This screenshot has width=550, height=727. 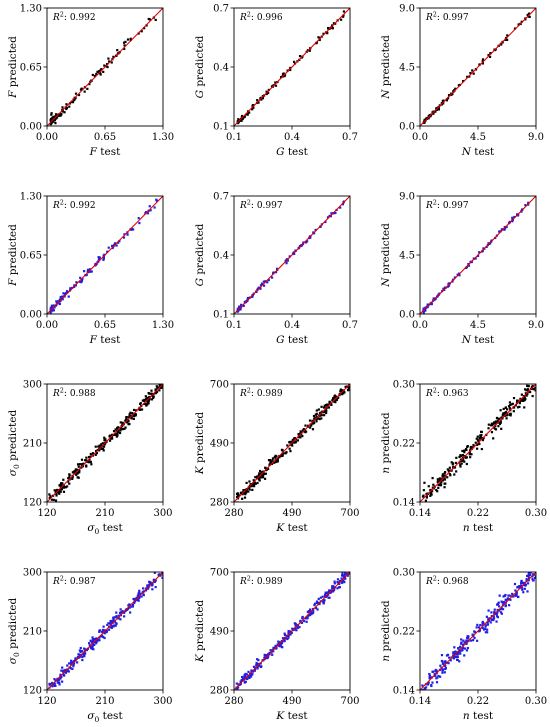 I want to click on y-tick-label: 0.22, so click(x=404, y=632).